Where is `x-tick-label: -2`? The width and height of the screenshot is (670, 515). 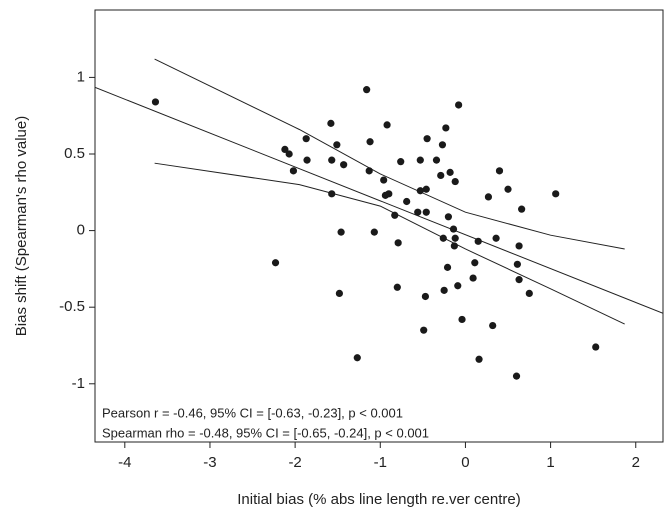 x-tick-label: -2 is located at coordinates (294, 462).